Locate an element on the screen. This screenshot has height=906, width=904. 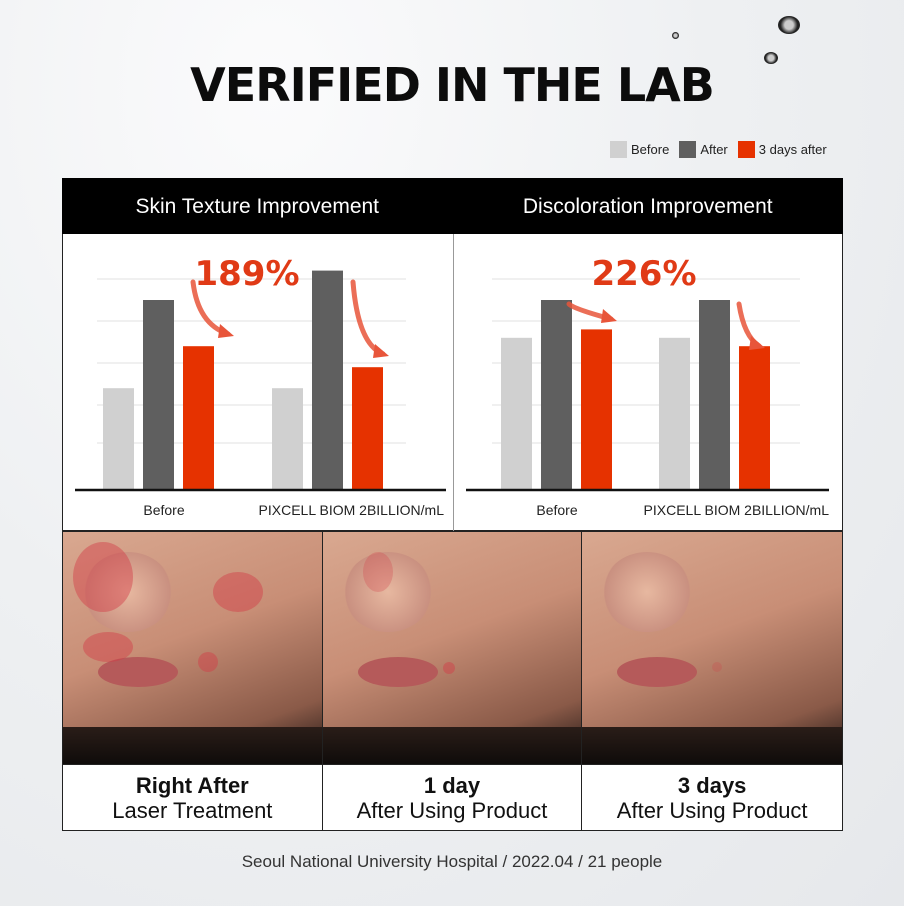
legend-label: After is located at coordinates (714, 149).